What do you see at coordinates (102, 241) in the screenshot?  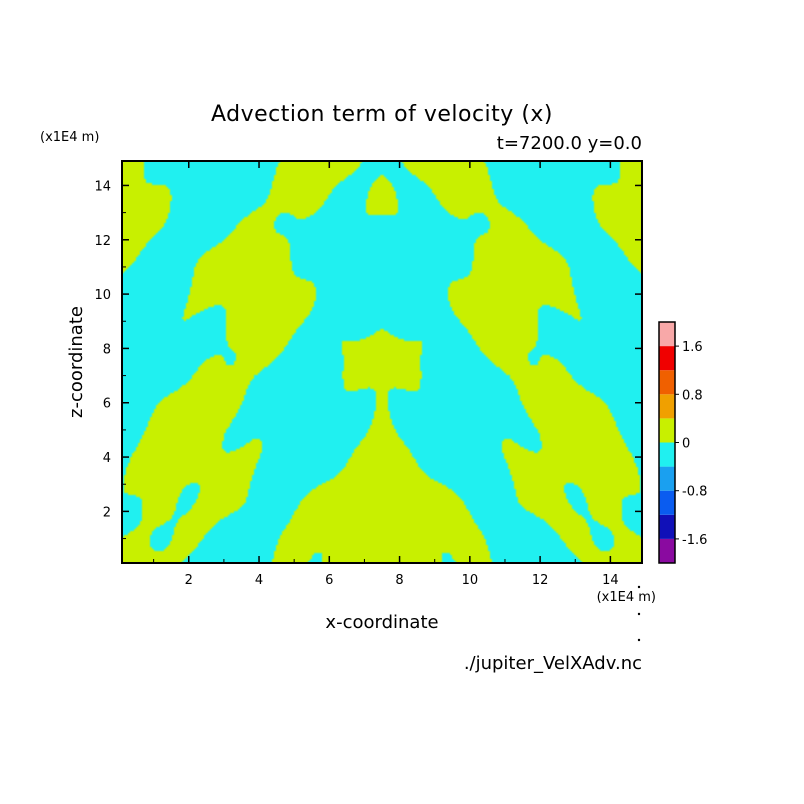 I see `y-tick-label: 12` at bounding box center [102, 241].